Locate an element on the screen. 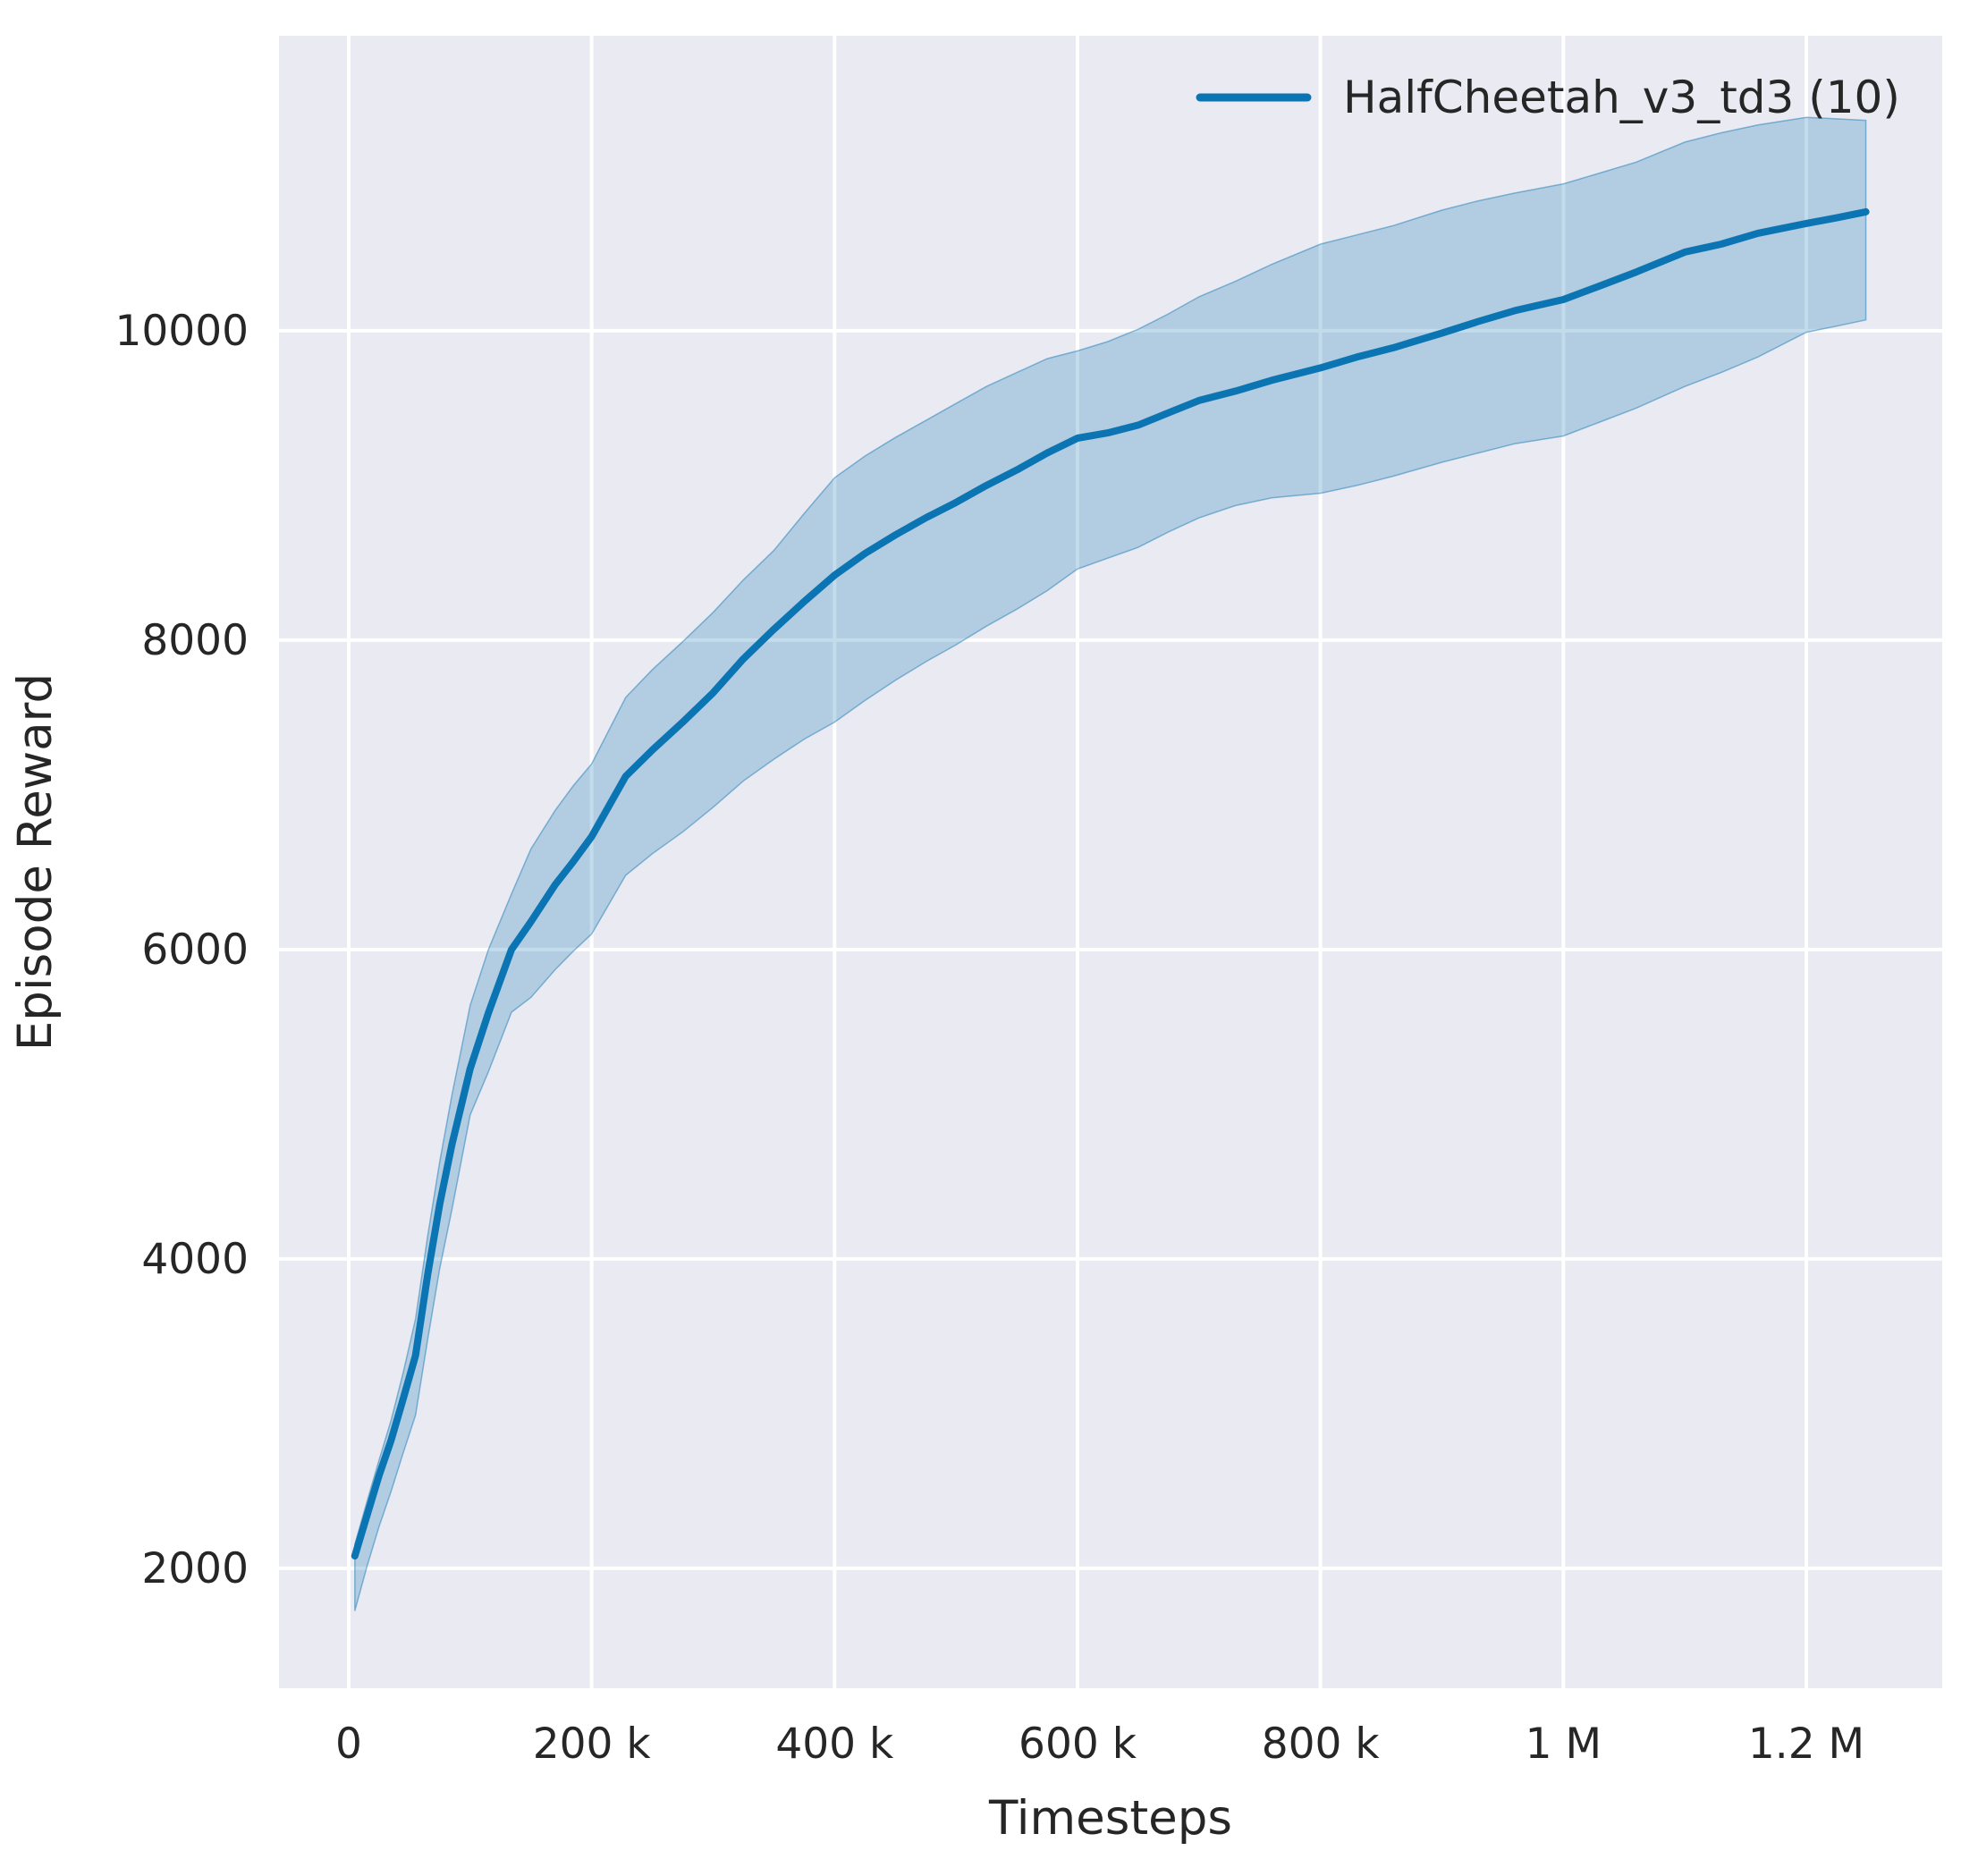  x-tick-label: 200 k is located at coordinates (592, 1744).